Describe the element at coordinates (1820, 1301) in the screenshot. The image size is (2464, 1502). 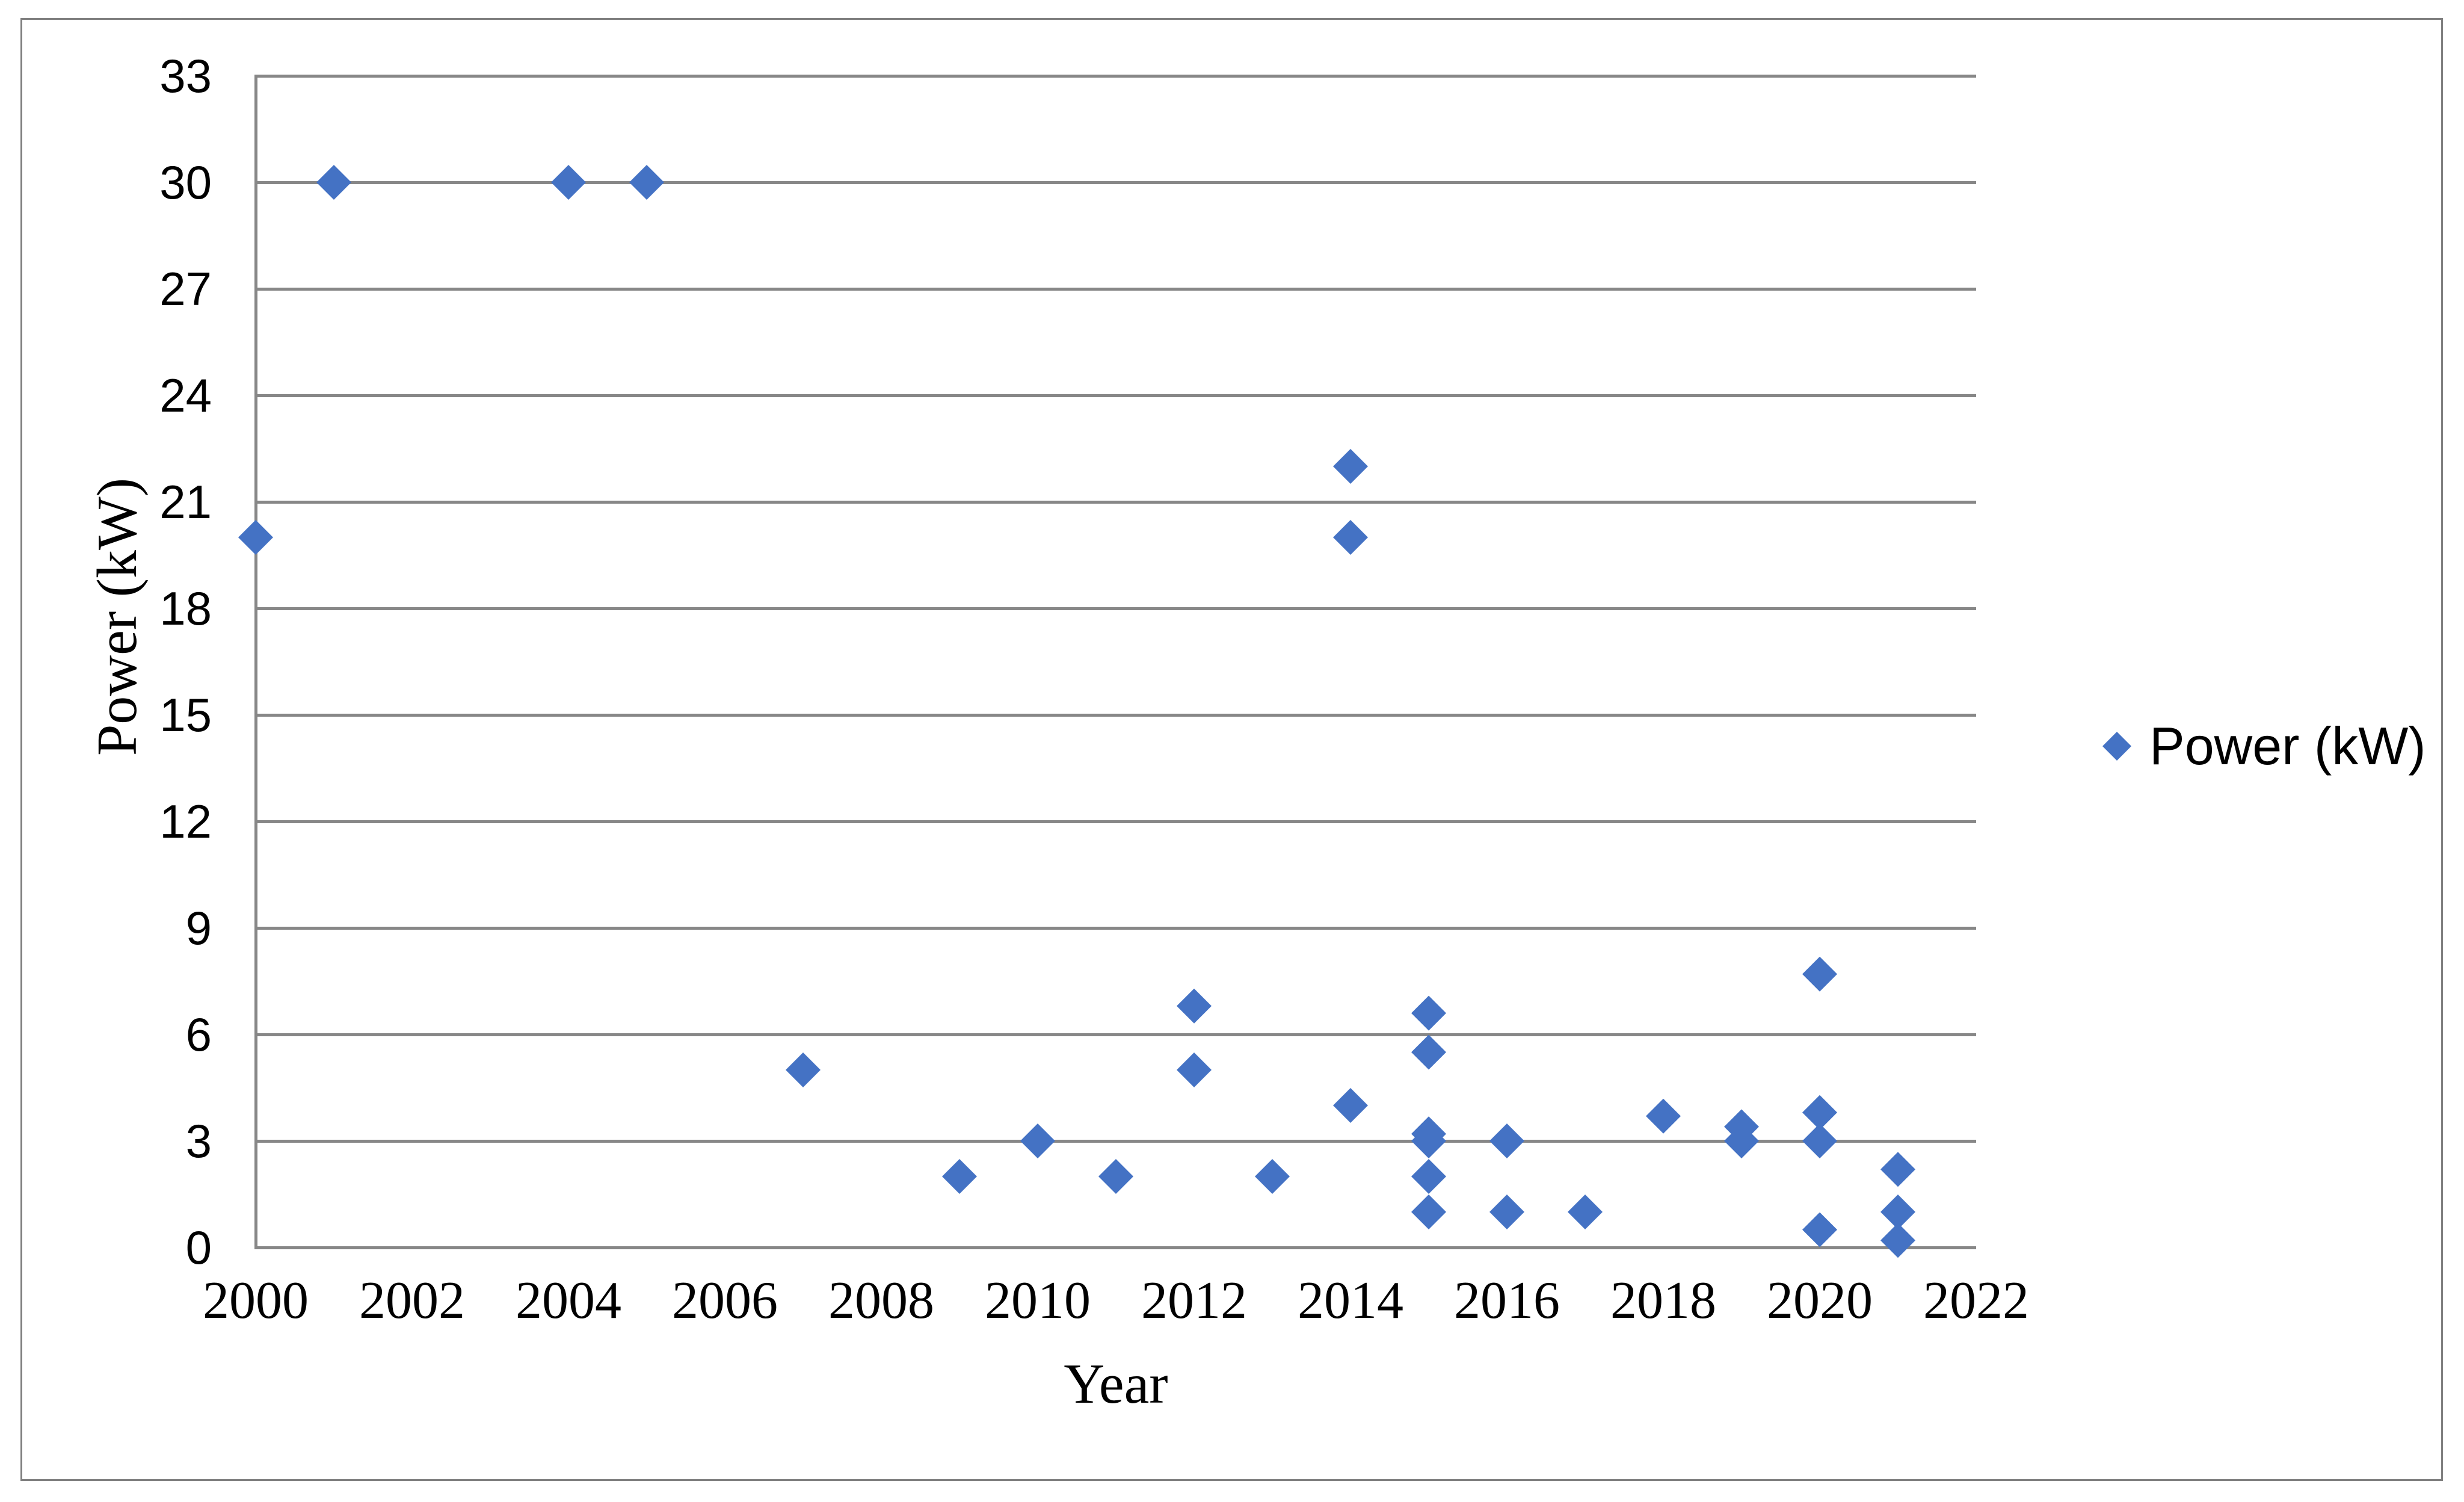
I see `x-tick-label: 2020` at that location.